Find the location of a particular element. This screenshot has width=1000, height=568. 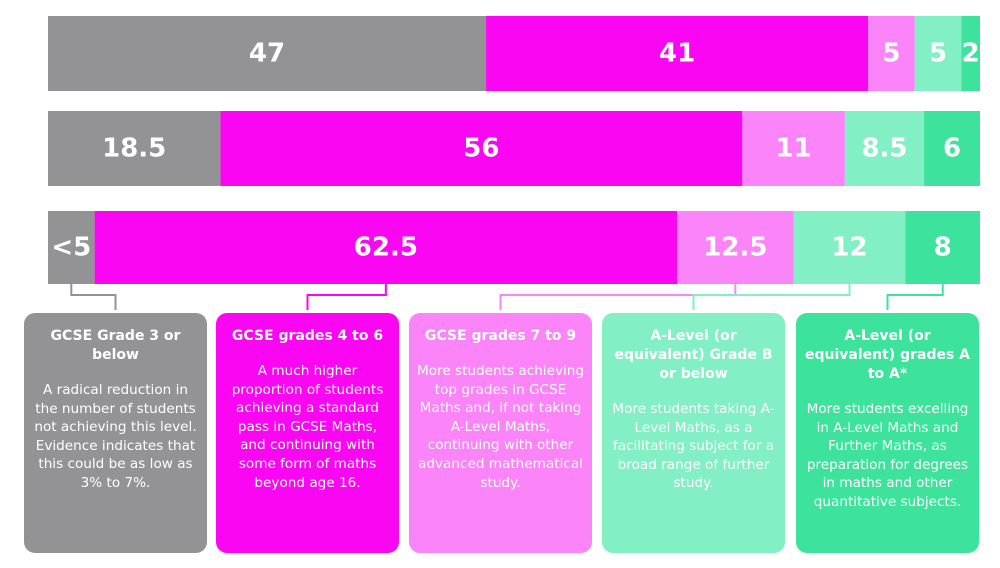

data-label: 8.5 is located at coordinates (884, 149).